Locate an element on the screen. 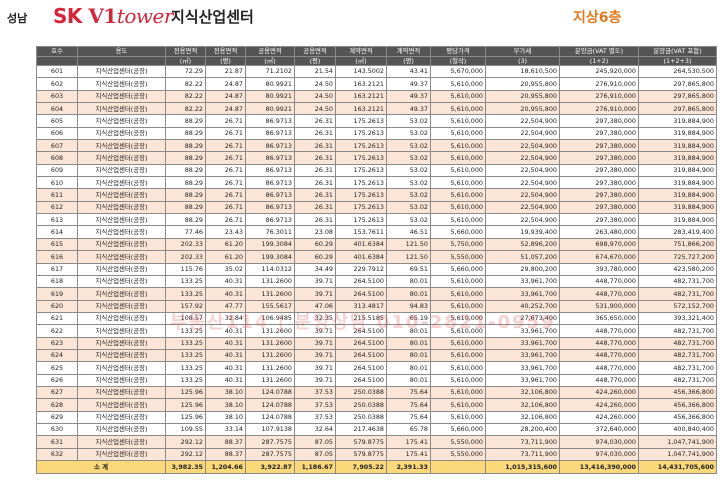 This screenshot has width=720, height=492. unit-number: 627 is located at coordinates (57, 392).